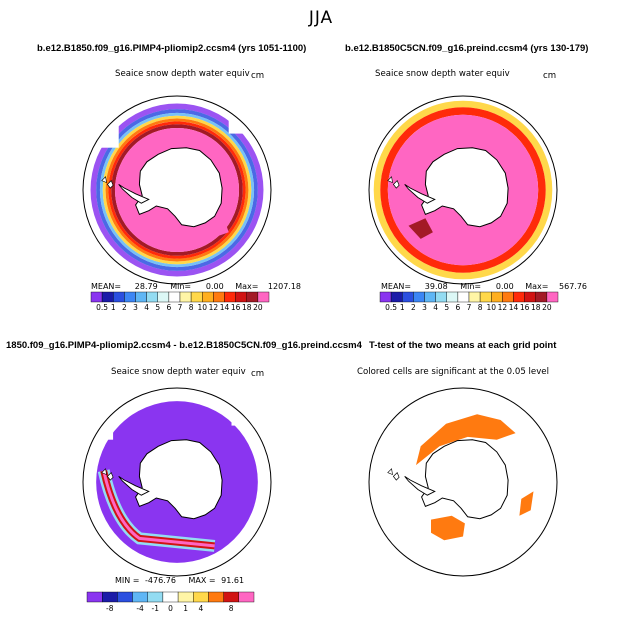 The width and height of the screenshot is (642, 642). Describe the element at coordinates (214, 307) in the screenshot. I see `panel1-colorbar-tick-label: 12` at that location.